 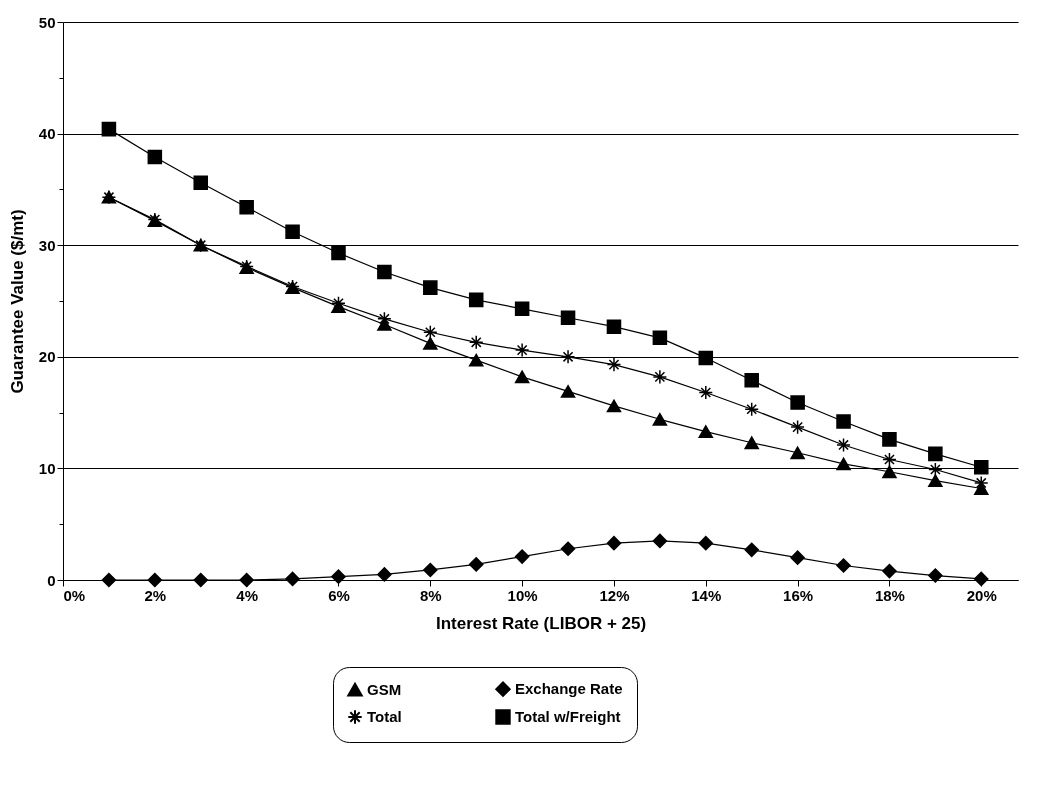 What do you see at coordinates (155, 595) in the screenshot?
I see `x-tick-label: 2%` at bounding box center [155, 595].